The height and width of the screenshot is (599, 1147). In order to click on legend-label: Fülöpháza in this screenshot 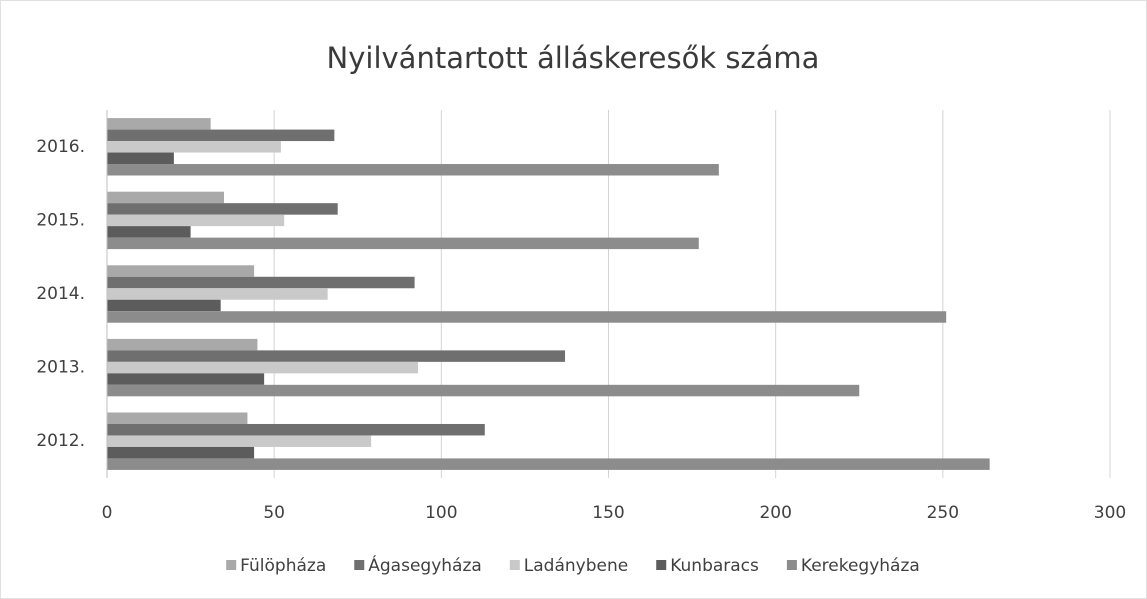, I will do `click(283, 566)`.